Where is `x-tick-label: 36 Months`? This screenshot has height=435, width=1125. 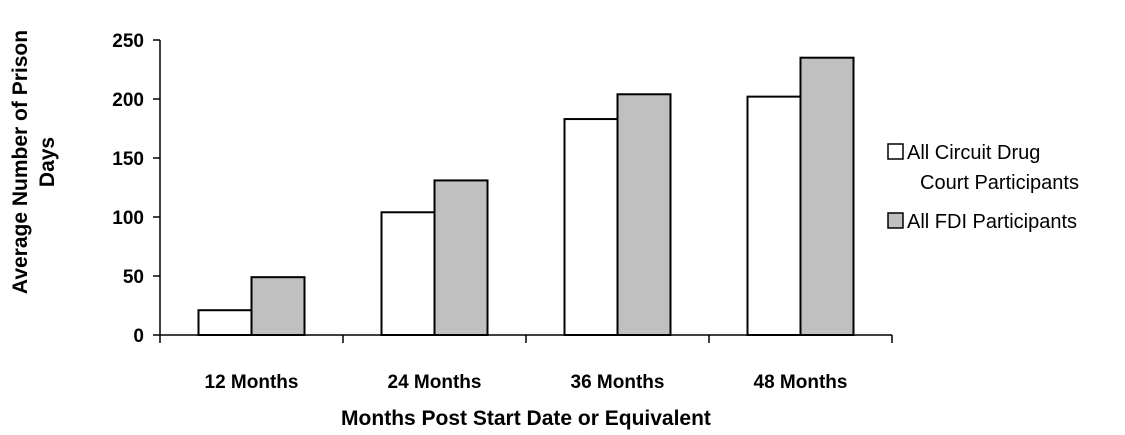
x-tick-label: 36 Months is located at coordinates (618, 382).